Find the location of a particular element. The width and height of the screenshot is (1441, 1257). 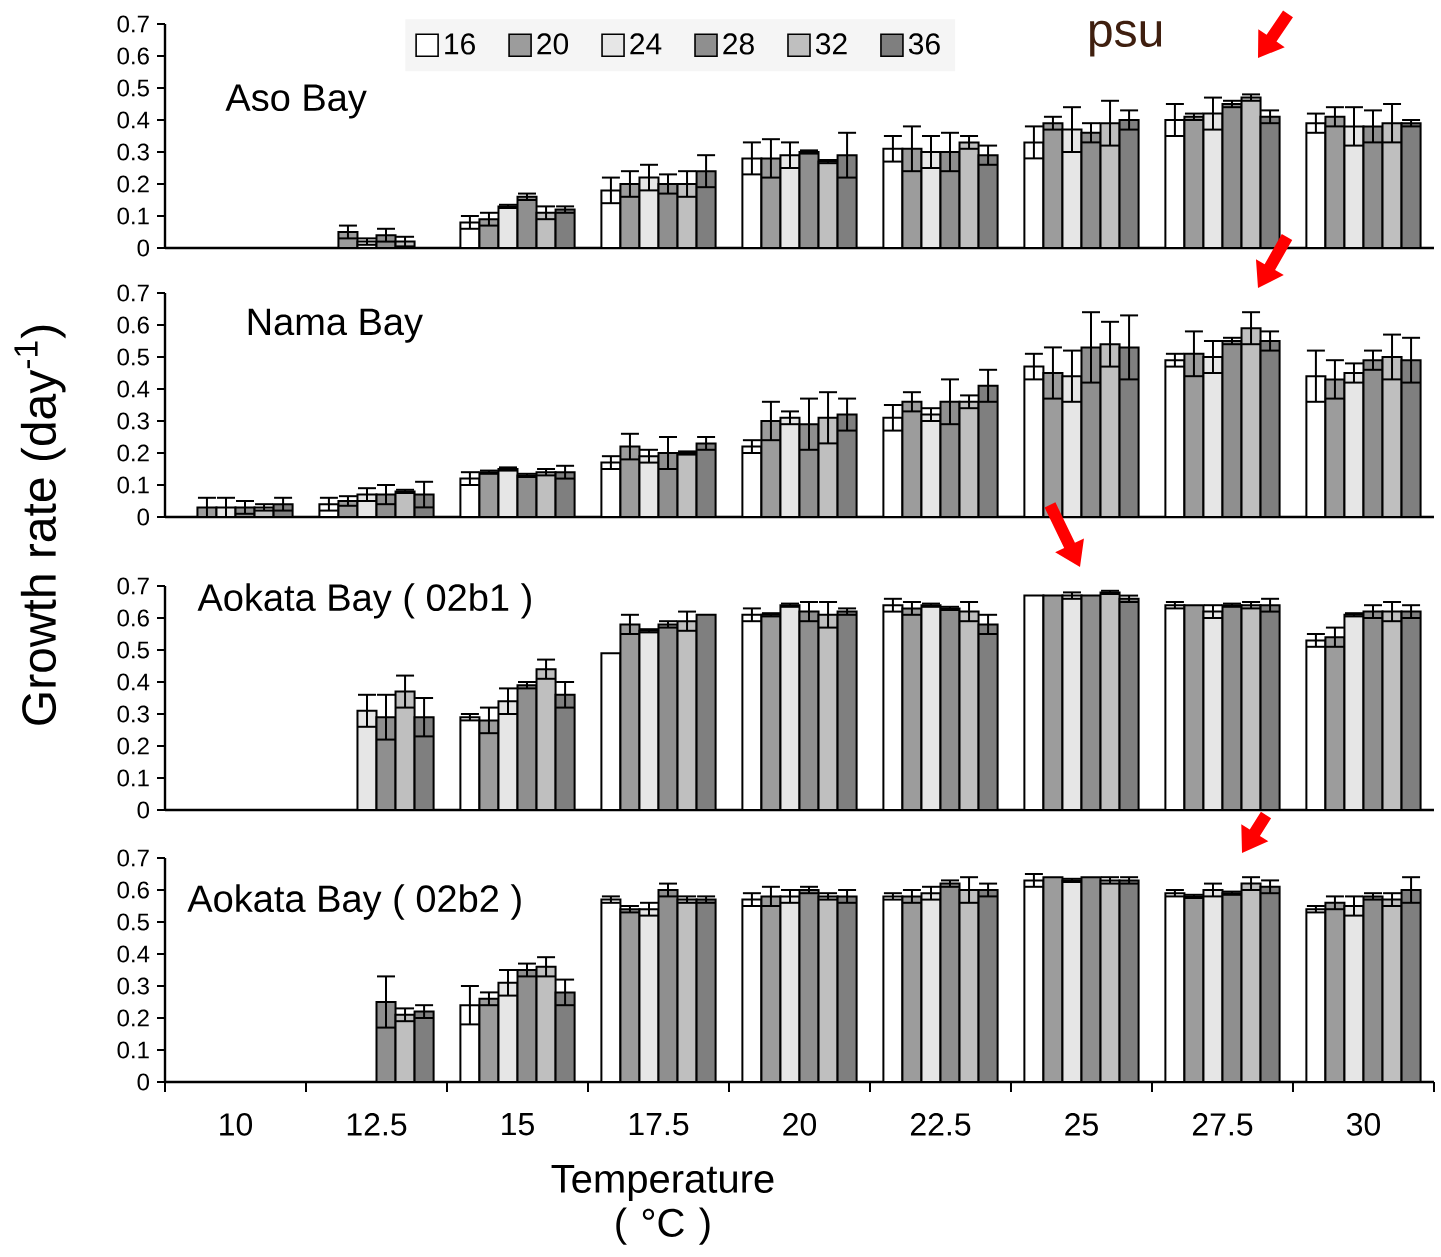

x-tick-label: 27.5 is located at coordinates (1222, 1124).